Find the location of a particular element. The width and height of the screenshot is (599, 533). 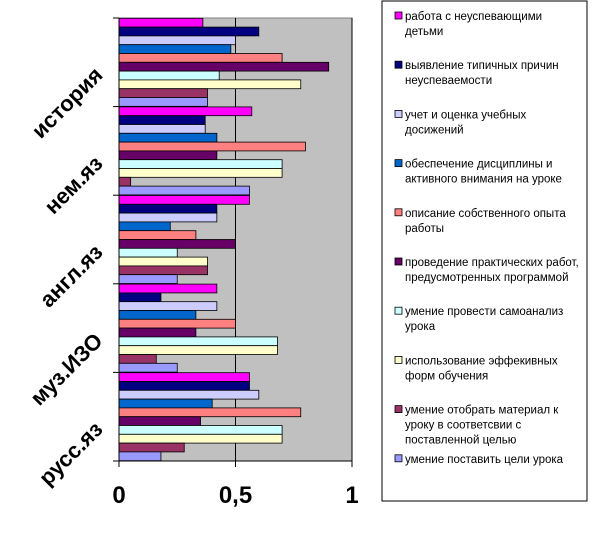

legend-item-2: выявление типичных причин неуспеваемости is located at coordinates (476, 73).